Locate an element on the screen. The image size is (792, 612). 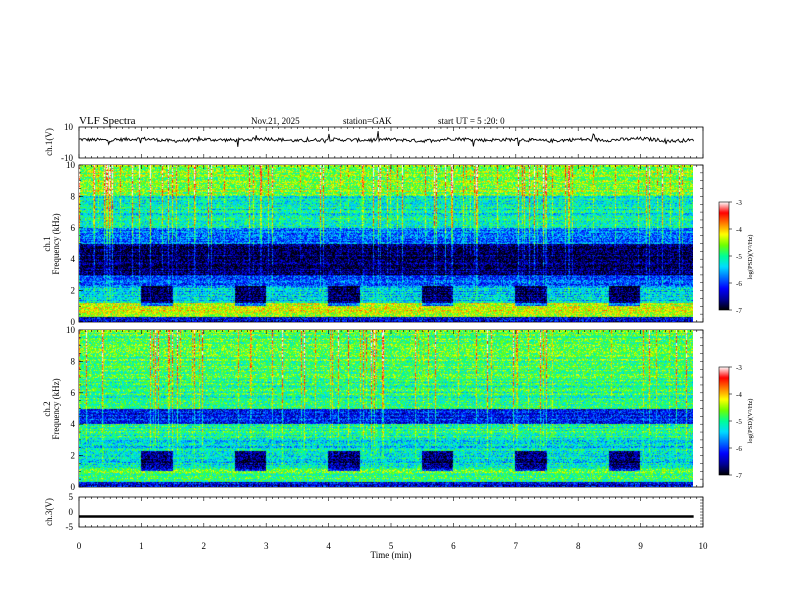
ch3-ytick-top: 5 is located at coordinates (71, 497).